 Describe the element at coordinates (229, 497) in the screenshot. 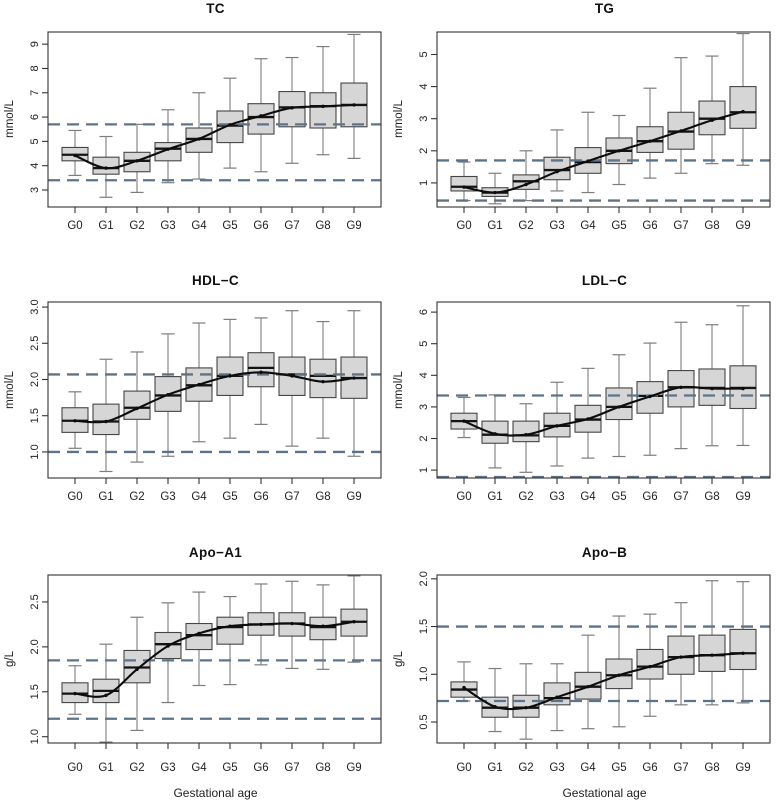

I see `x-tick-label: G5` at that location.